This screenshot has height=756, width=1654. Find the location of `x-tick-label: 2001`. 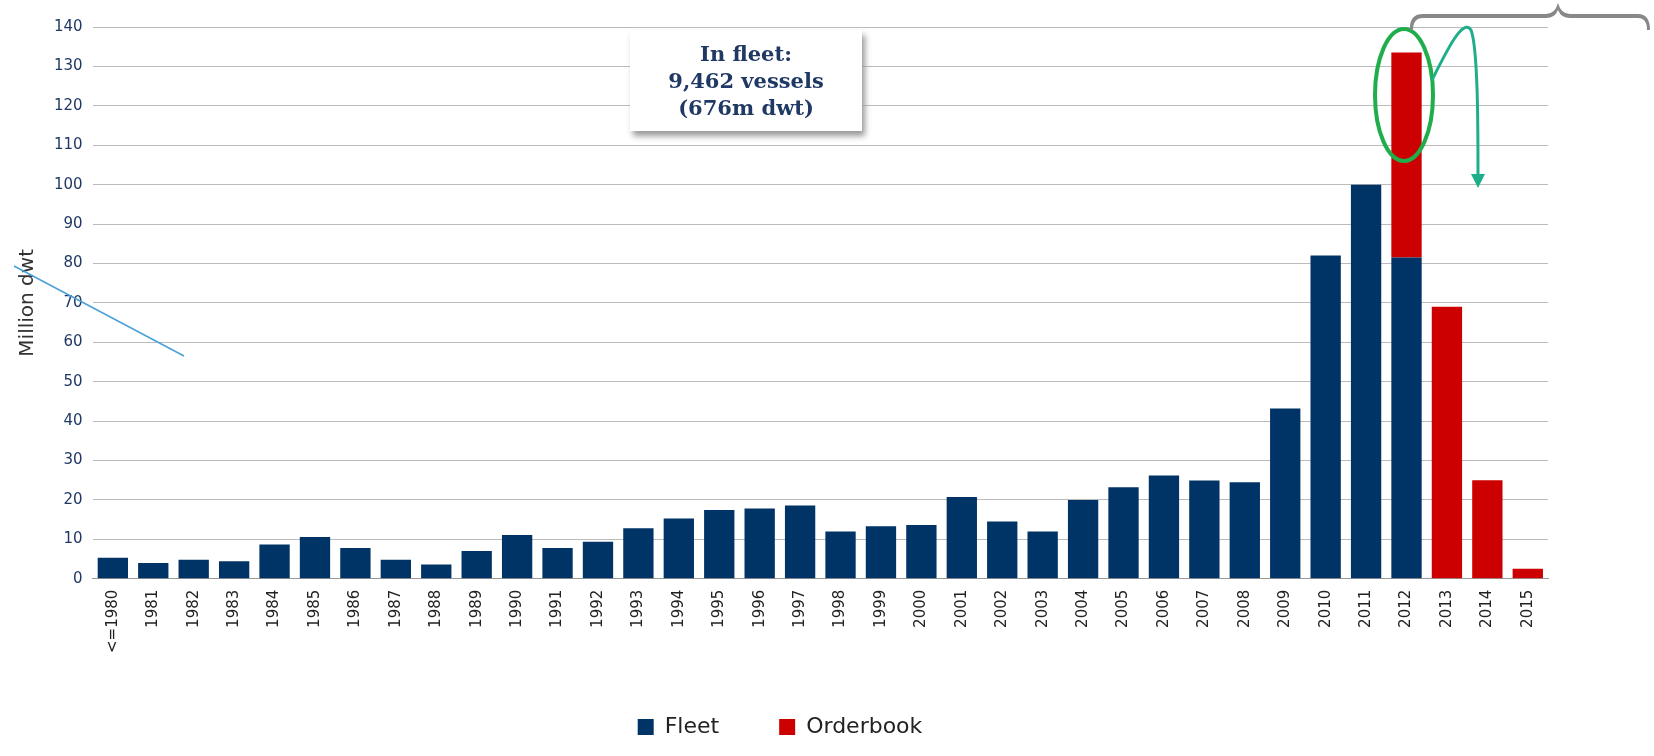

x-tick-label: 2001 is located at coordinates (960, 608).